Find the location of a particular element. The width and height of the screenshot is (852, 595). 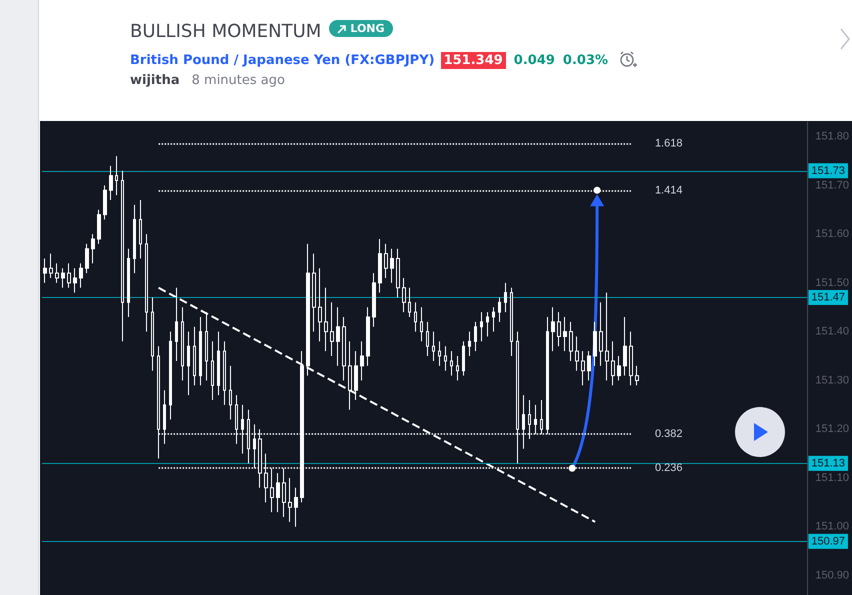

ref-line-label: 151.73 is located at coordinates (828, 170).